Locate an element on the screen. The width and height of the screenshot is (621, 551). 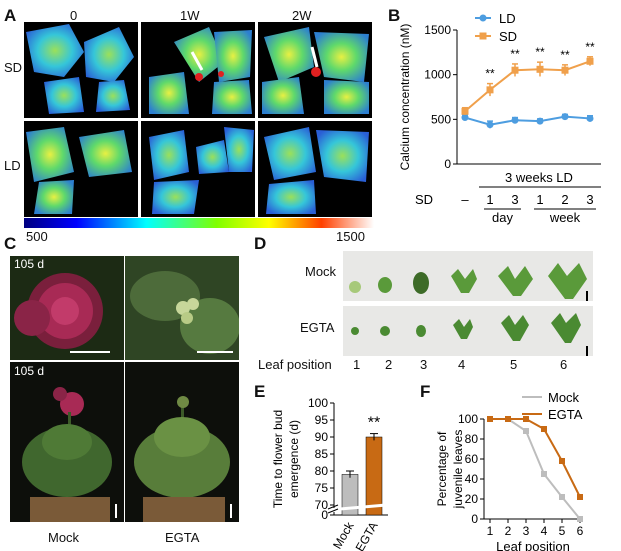
series-LD-line is located at coordinates (527, 120).